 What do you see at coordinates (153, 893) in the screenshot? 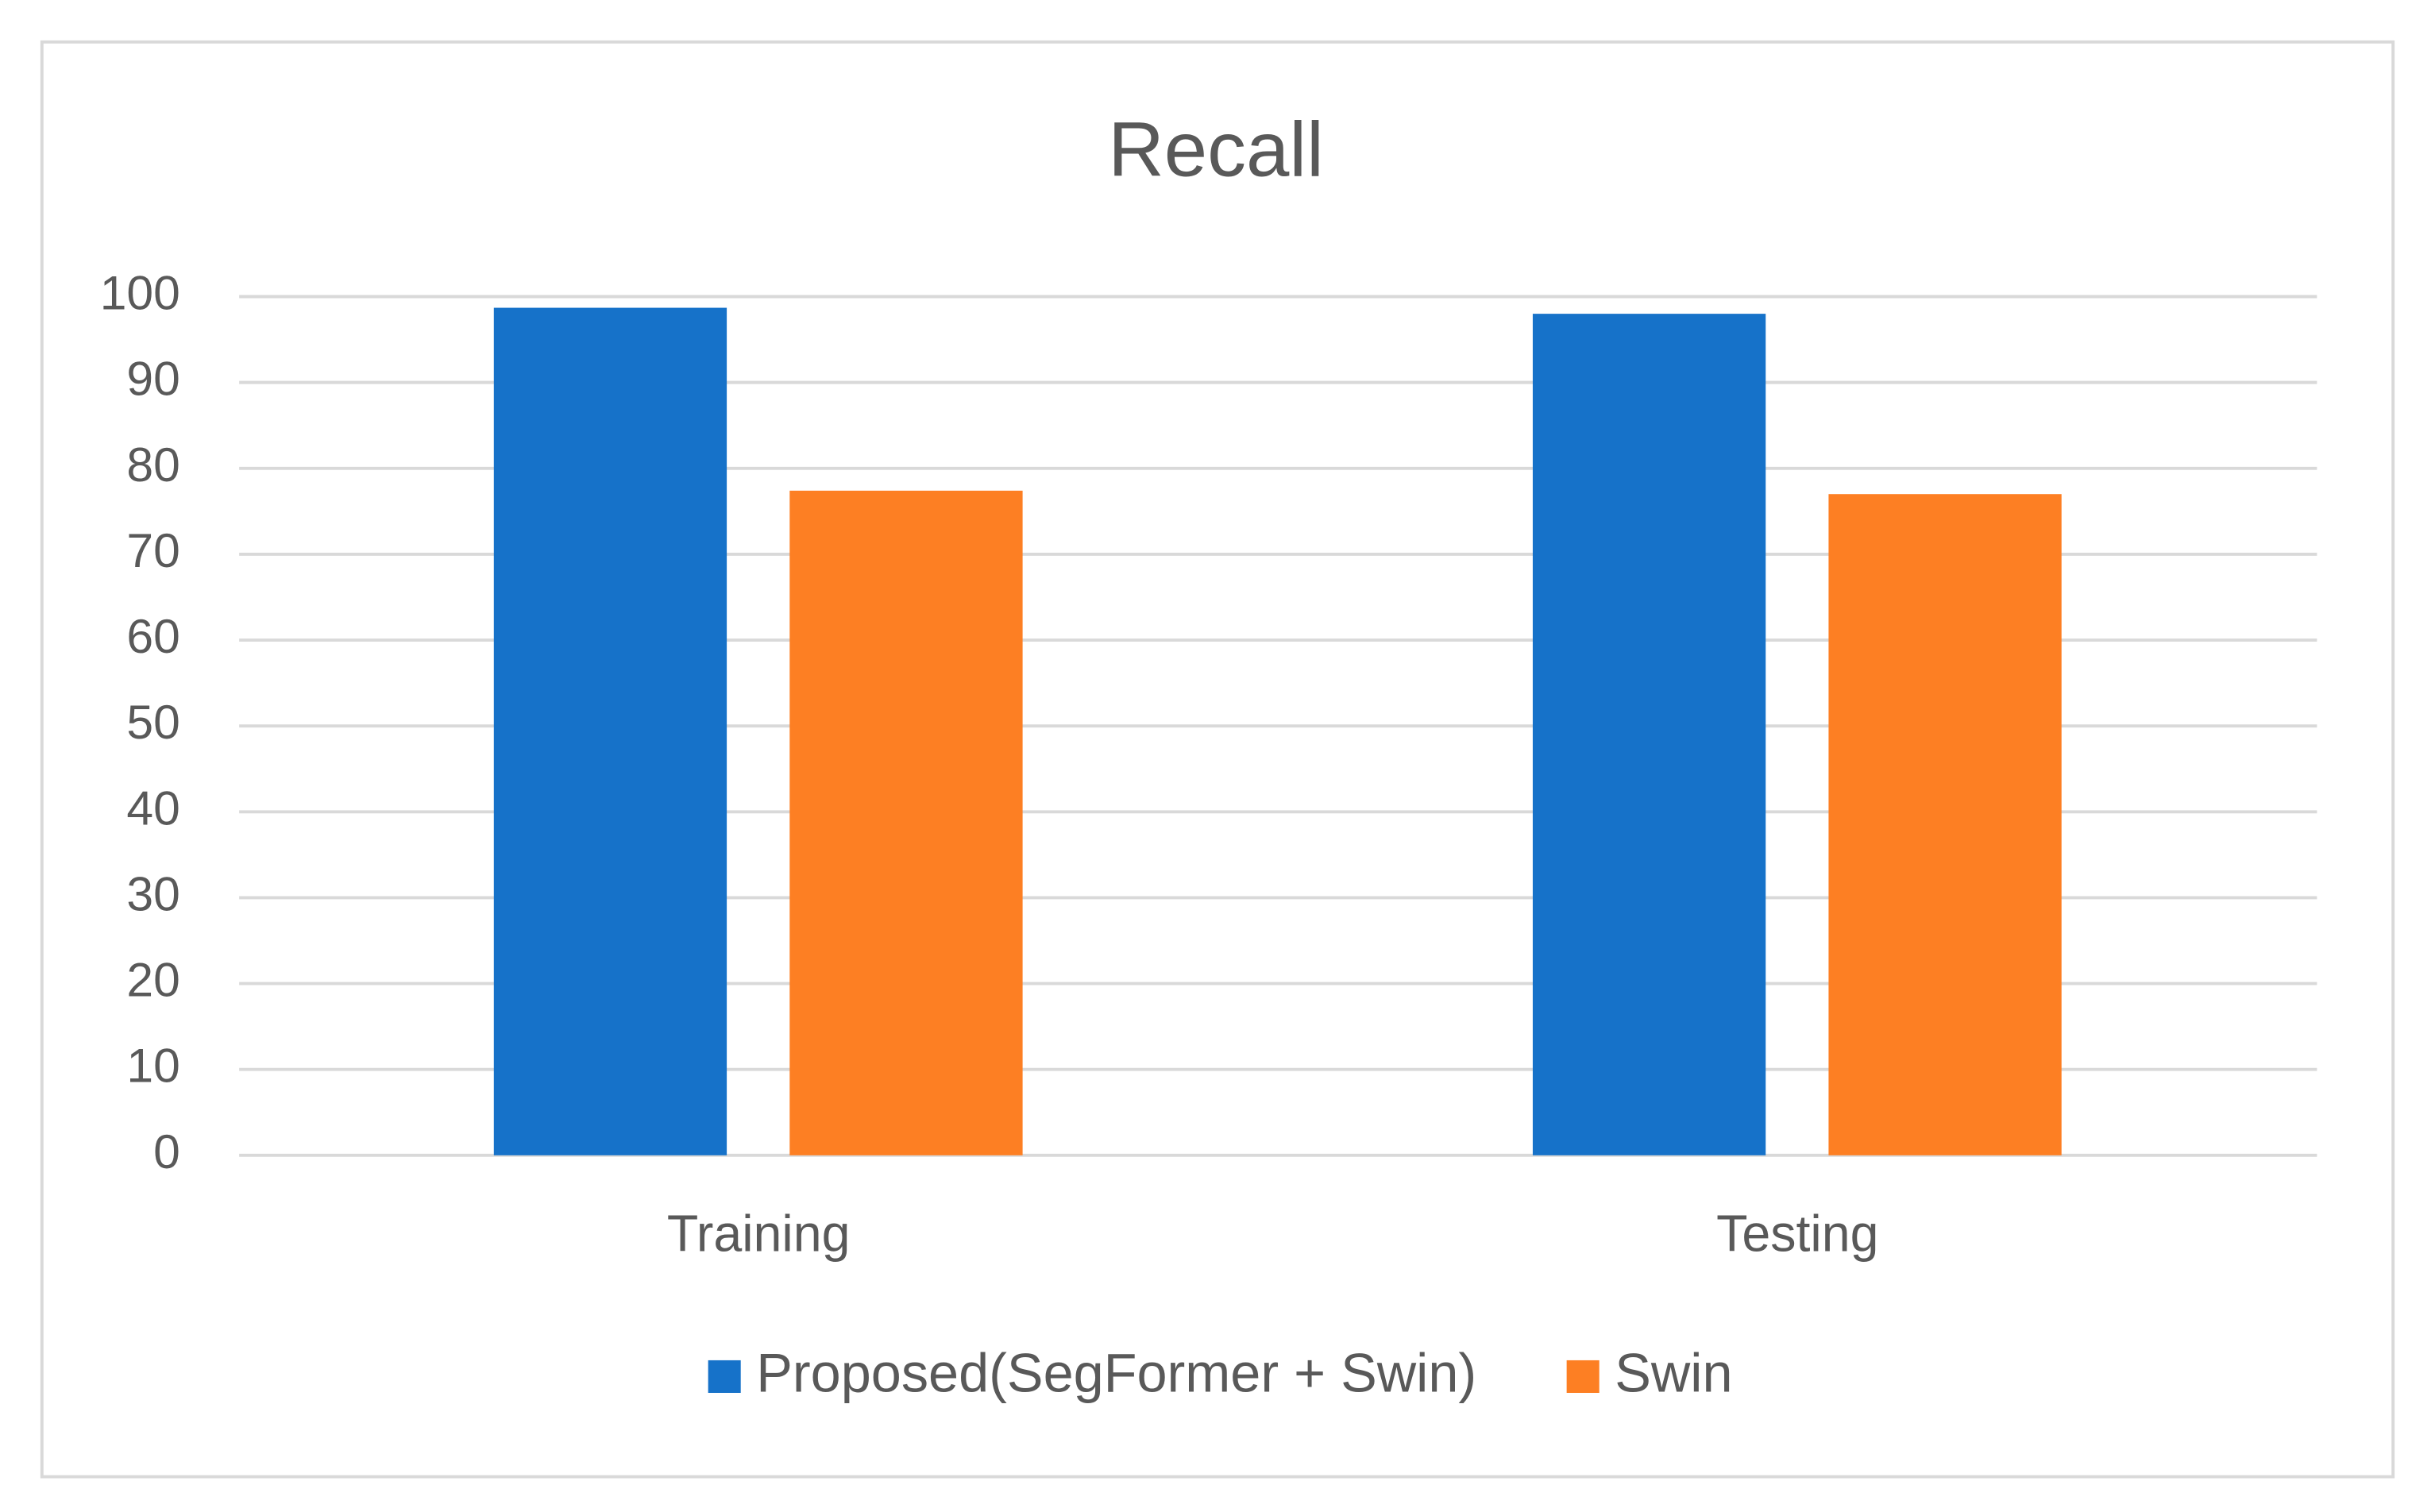
I see `y-tick-label: 30` at bounding box center [153, 893].